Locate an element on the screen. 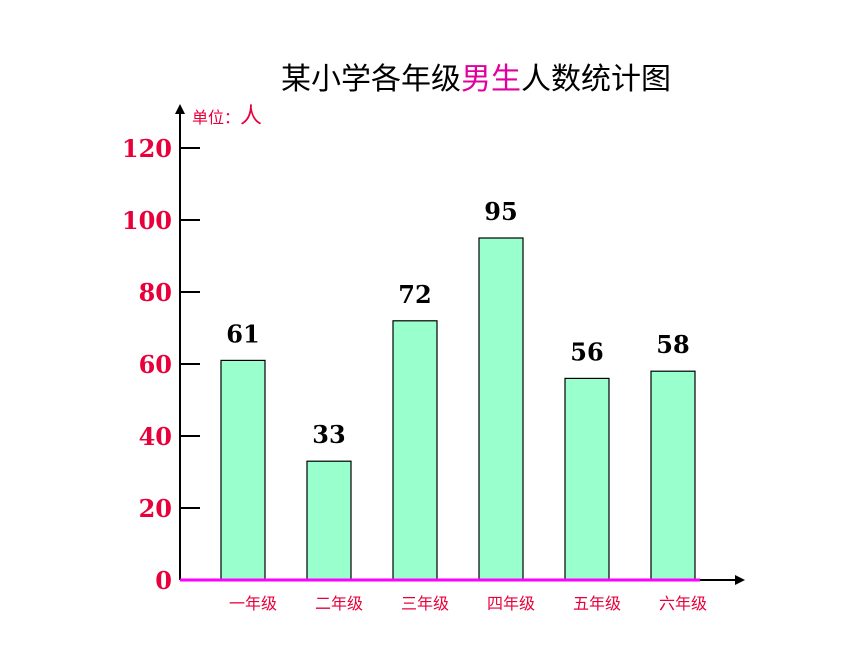 Image resolution: width=860 pixels, height=645 pixels. x-category-label: 四年级 is located at coordinates (511, 603).